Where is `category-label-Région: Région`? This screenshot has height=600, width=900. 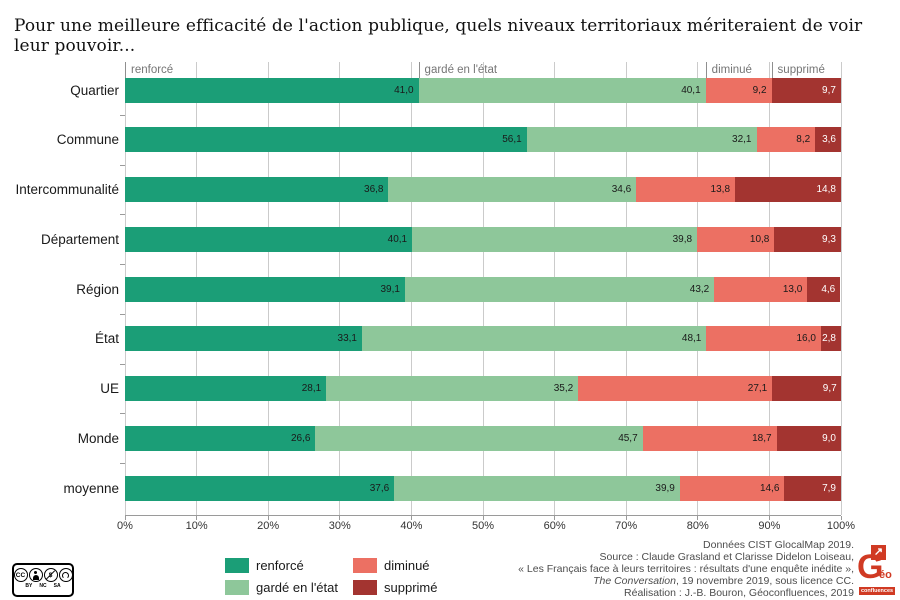
category-label-Région: Région is located at coordinates (97, 289).